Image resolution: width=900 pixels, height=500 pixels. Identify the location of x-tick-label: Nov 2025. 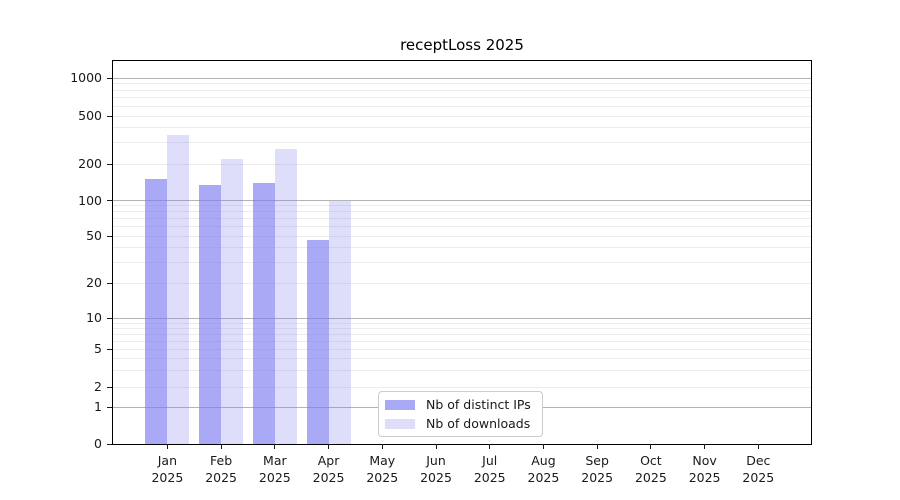
(705, 469).